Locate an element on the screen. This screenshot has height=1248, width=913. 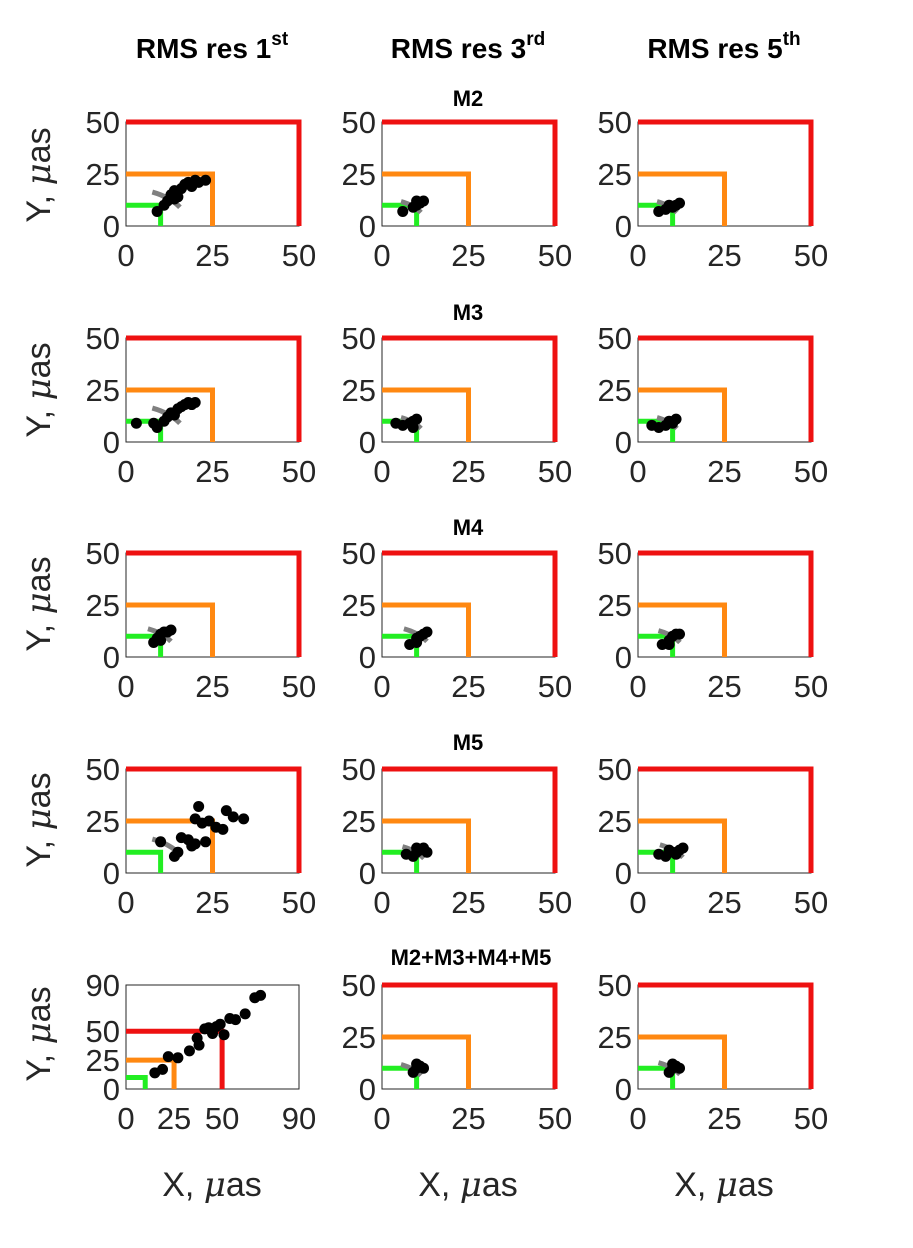
y-axis-label-combined: Y, μas is located at coordinates (39, 1033).